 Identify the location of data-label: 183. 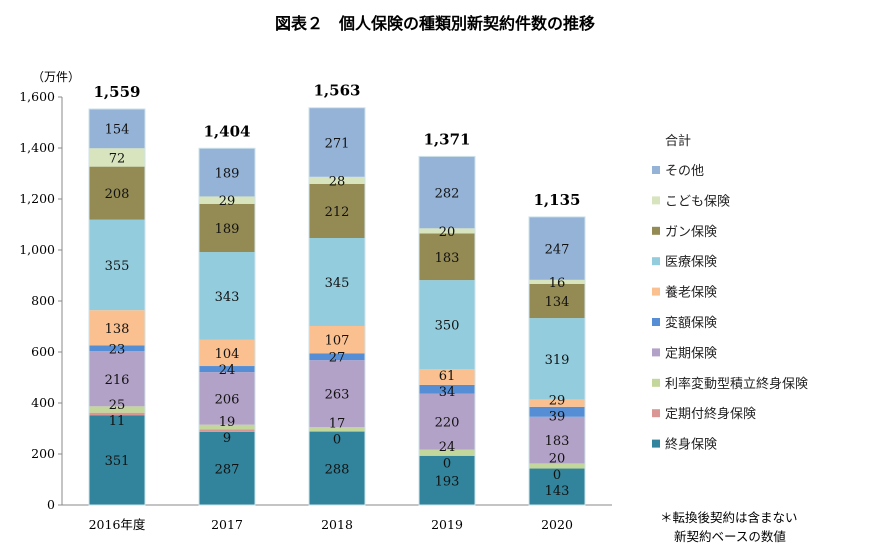
(447, 258).